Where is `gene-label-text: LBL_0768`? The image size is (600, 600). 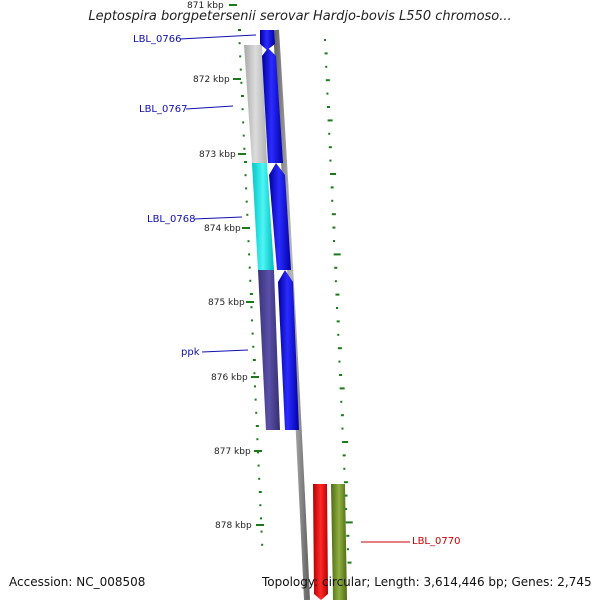 gene-label-text: LBL_0768 is located at coordinates (171, 219).